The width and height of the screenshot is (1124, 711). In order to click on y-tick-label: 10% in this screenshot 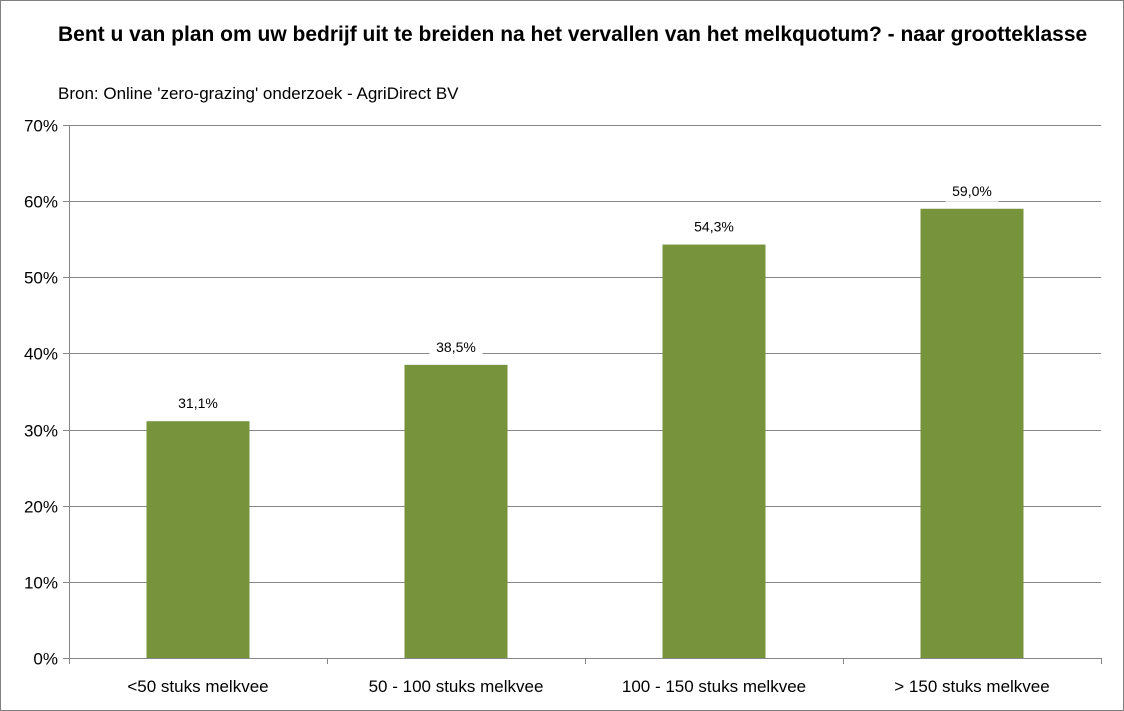, I will do `click(41, 583)`.